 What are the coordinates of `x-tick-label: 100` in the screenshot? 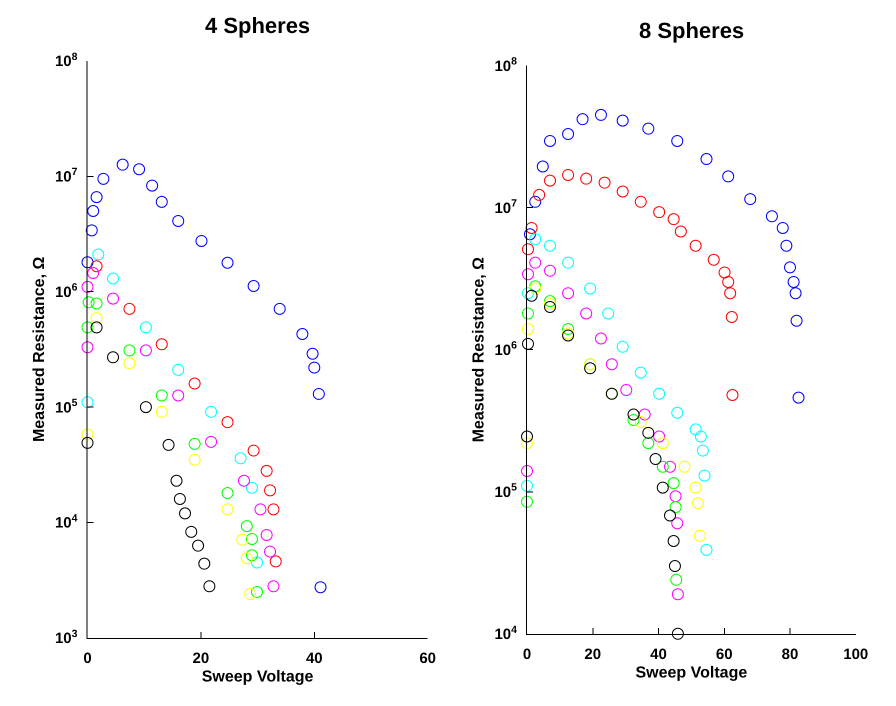 It's located at (855, 654).